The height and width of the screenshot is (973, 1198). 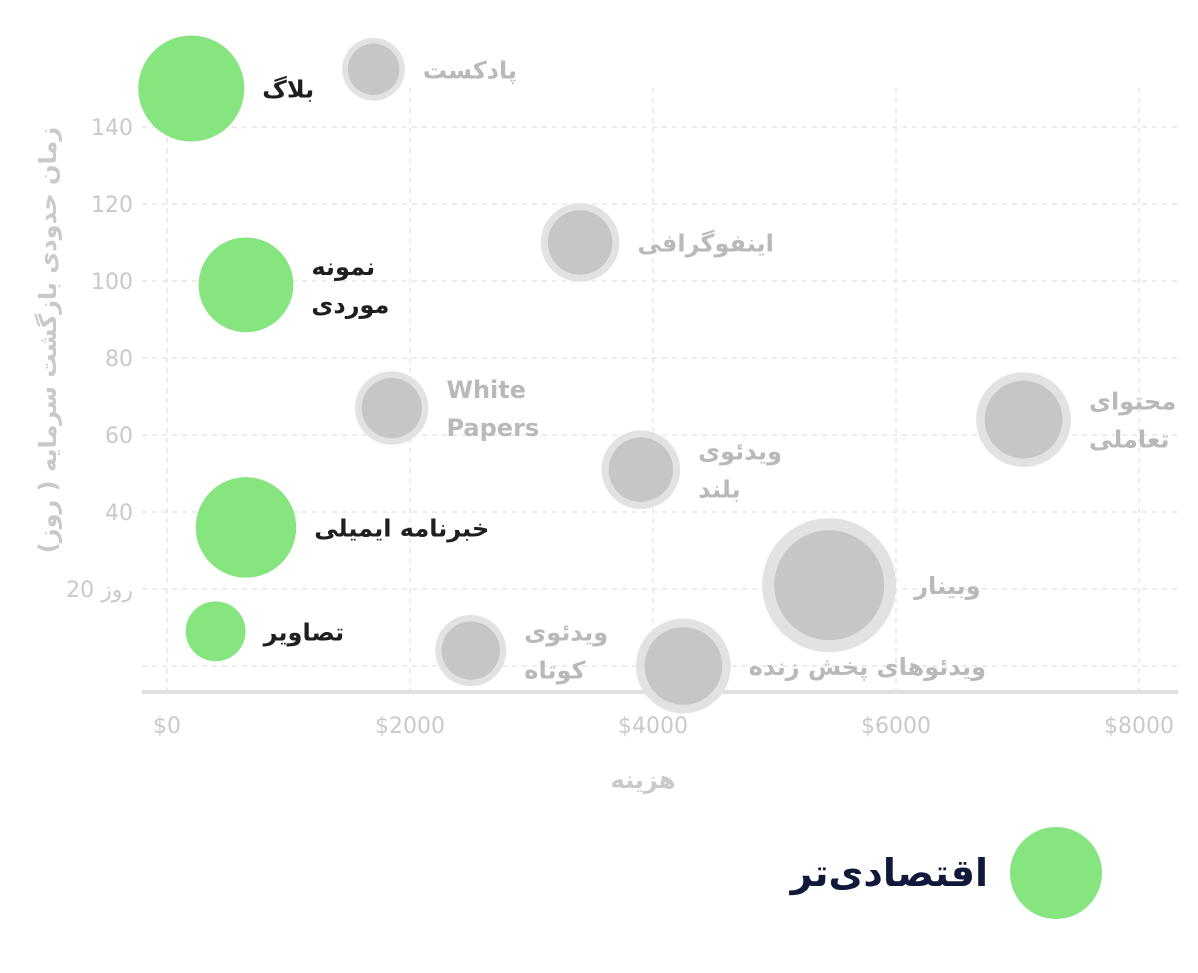 I want to click on bubble-label: ویدئوهای پخش زنده, so click(x=867, y=667).